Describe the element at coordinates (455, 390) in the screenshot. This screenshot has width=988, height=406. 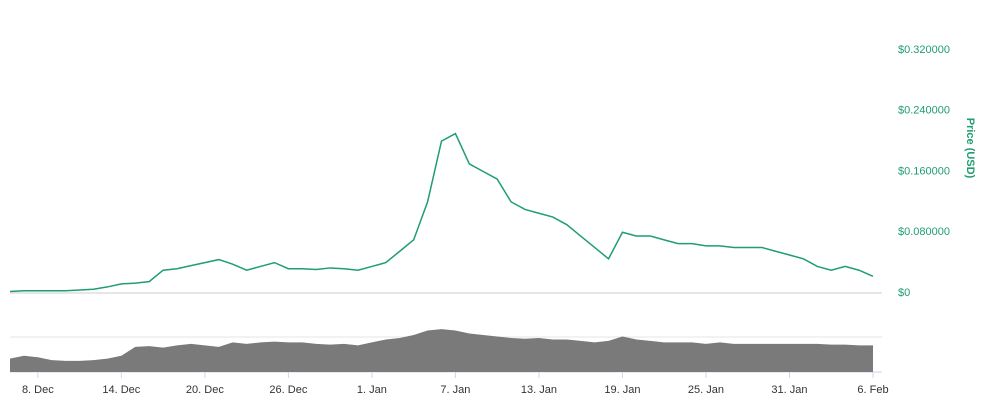
I see `x-tick-label: 7. Jan` at that location.